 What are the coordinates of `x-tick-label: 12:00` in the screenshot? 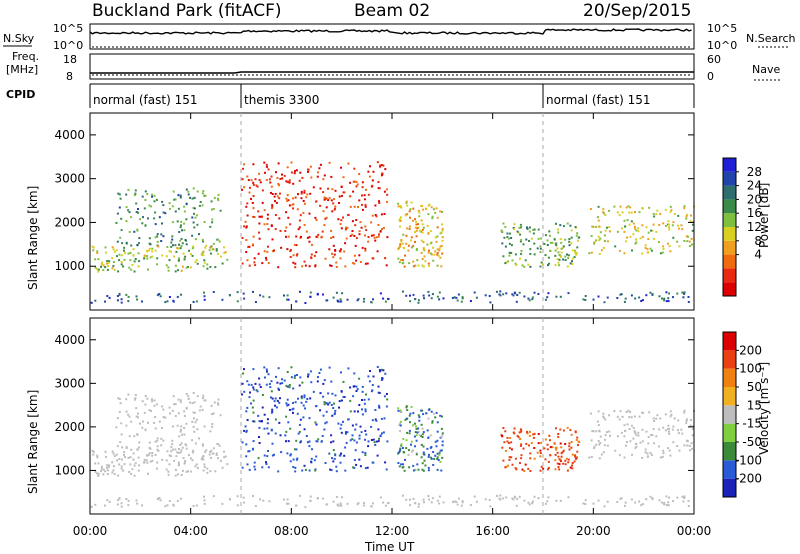 It's located at (392, 531).